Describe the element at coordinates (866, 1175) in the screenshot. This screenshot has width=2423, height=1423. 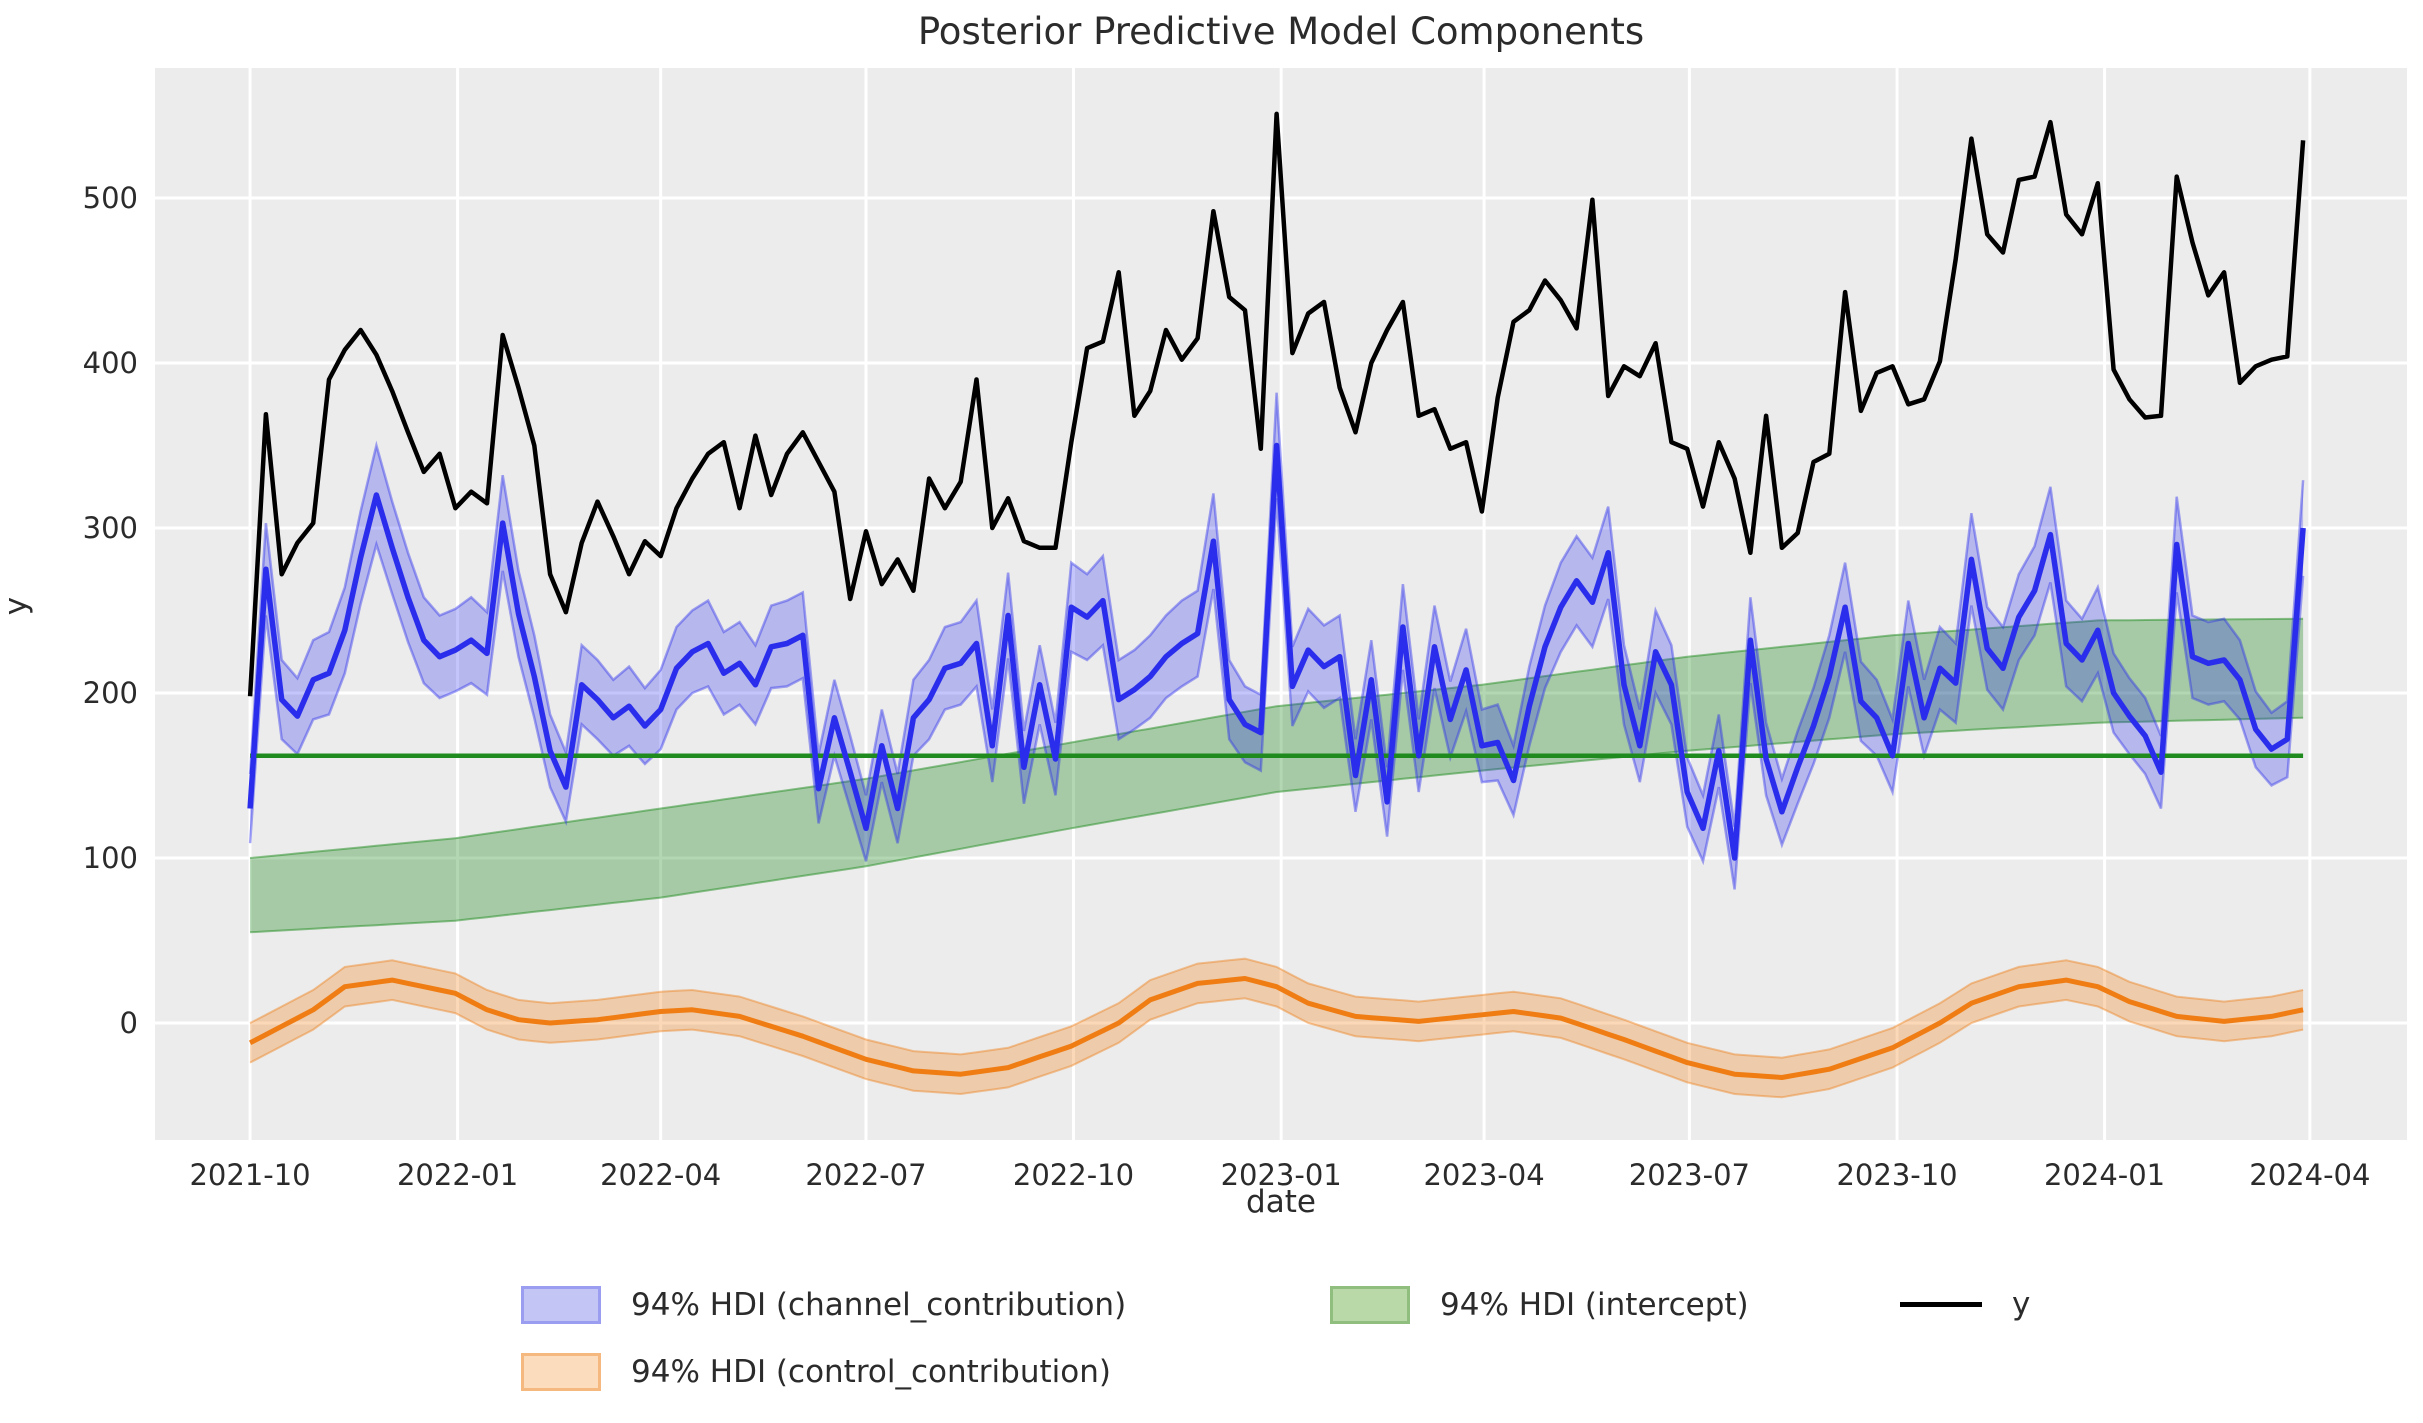
I see `x-tick-label: 2022-07` at that location.